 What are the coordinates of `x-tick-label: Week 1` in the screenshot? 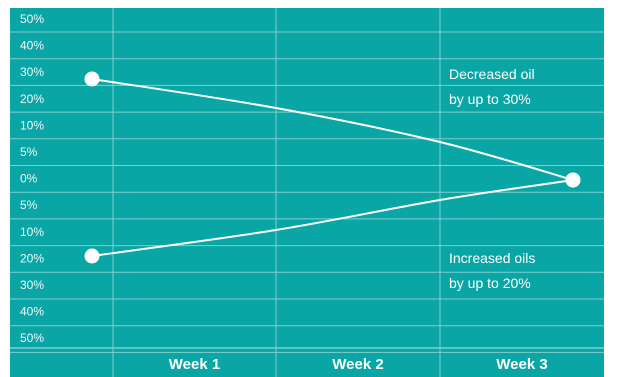 It's located at (194, 364).